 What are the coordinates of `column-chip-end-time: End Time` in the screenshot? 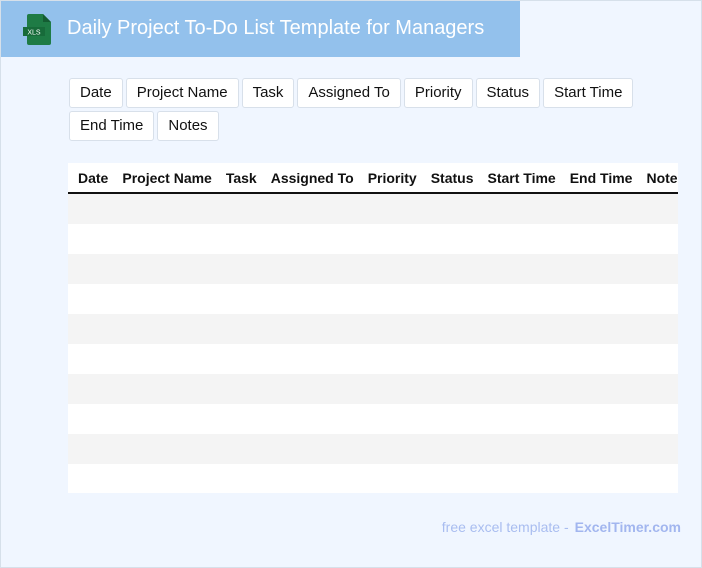 It's located at (112, 126).